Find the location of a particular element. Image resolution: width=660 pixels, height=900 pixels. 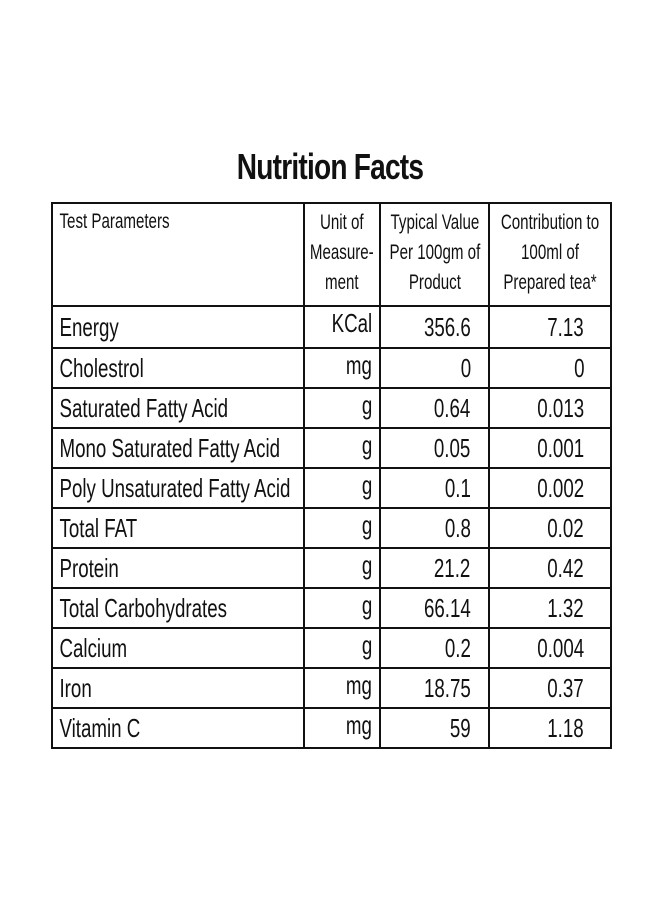

header-test-parameters-label: Test Parameters is located at coordinates (114, 221).